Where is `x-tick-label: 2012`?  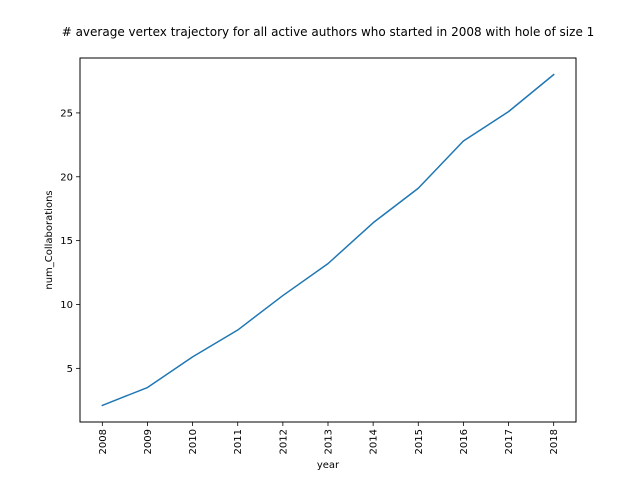
x-tick-label: 2012 is located at coordinates (283, 441).